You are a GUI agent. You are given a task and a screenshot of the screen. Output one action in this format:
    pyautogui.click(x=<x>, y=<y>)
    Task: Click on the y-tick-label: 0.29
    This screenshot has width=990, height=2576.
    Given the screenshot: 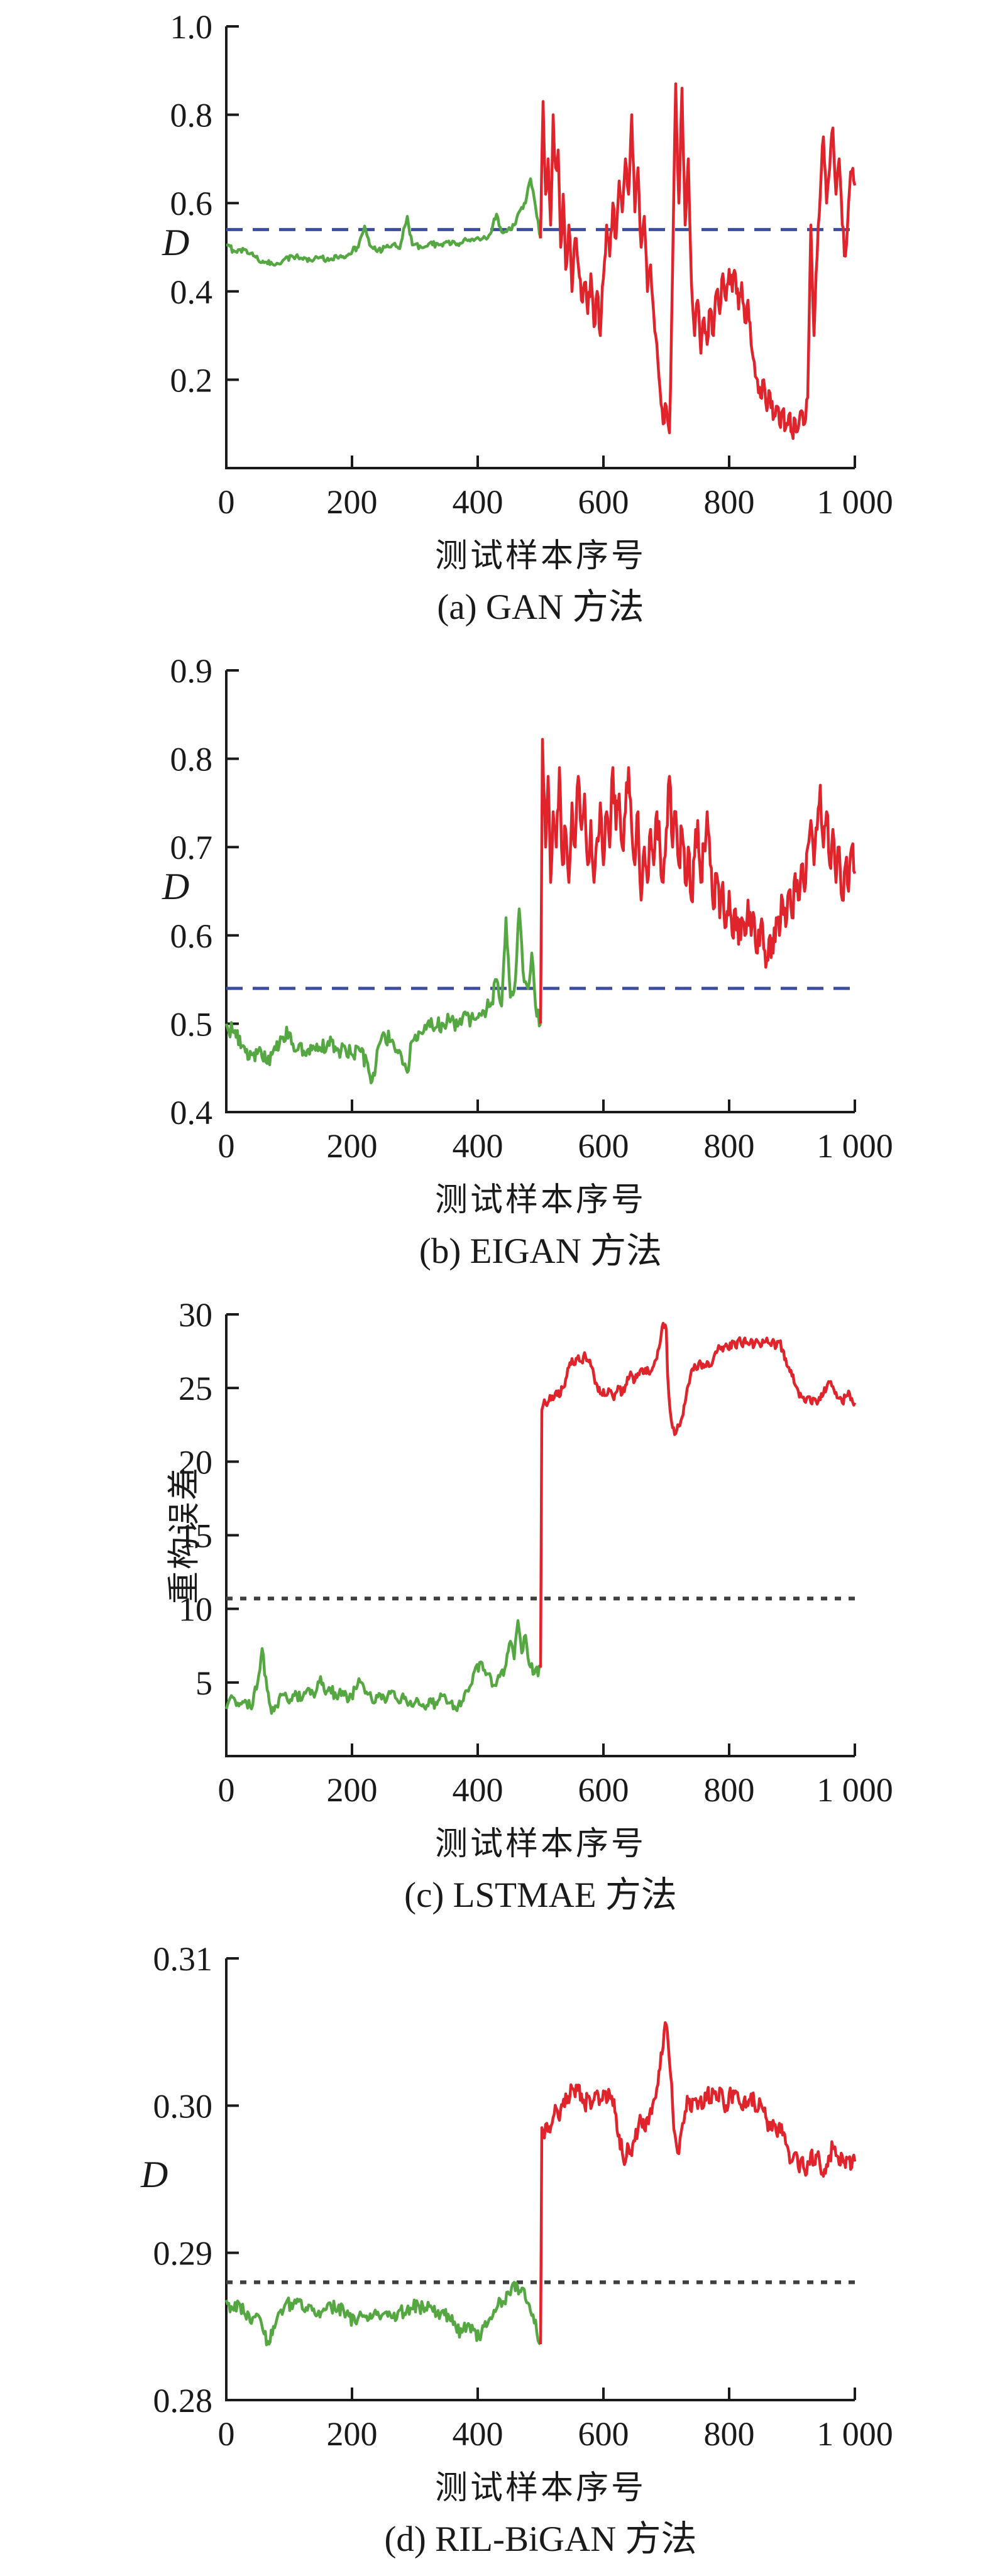 What is the action you would take?
    pyautogui.click(x=183, y=2254)
    